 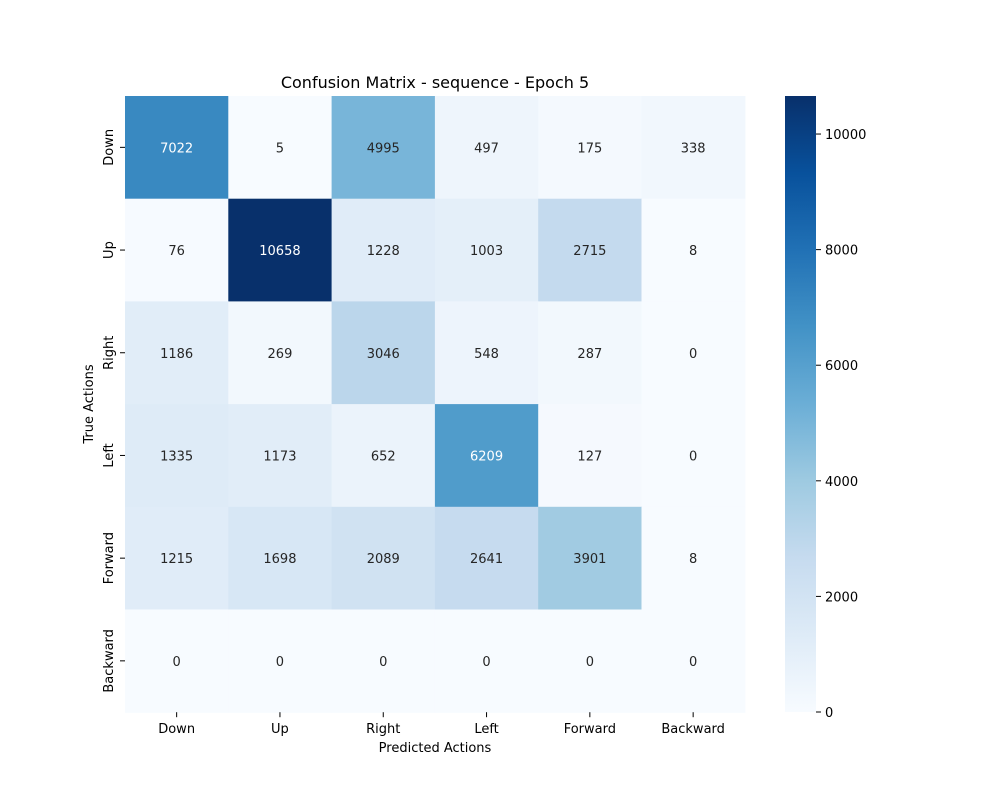 What do you see at coordinates (486, 148) in the screenshot?
I see `heatmap-cell-value: 497` at bounding box center [486, 148].